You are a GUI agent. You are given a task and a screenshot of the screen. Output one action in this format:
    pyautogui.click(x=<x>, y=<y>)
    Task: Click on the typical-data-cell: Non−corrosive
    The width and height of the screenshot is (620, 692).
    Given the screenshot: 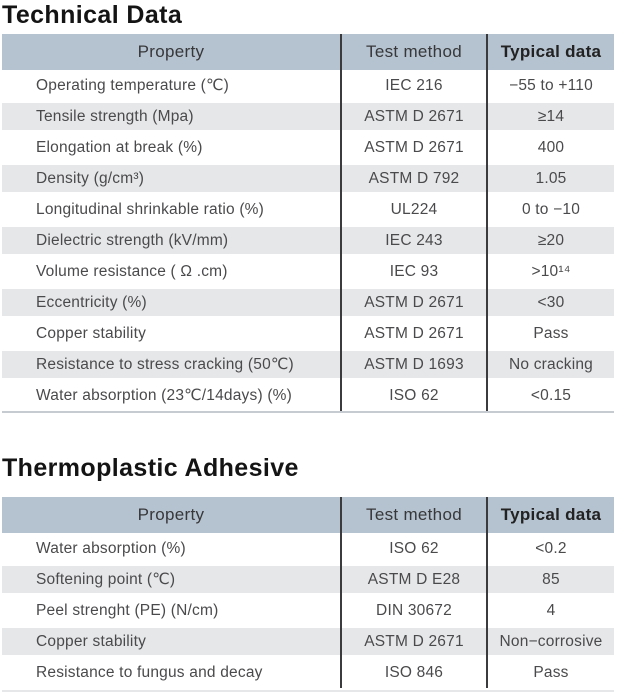 What is the action you would take?
    pyautogui.click(x=551, y=641)
    